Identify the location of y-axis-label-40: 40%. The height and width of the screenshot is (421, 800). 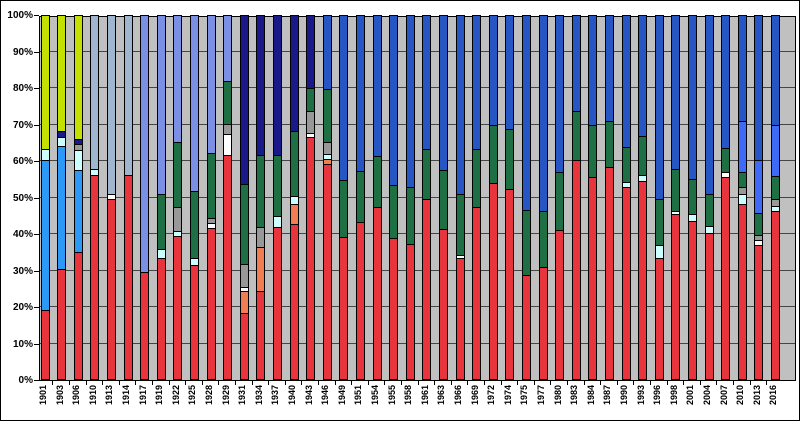
(22, 234).